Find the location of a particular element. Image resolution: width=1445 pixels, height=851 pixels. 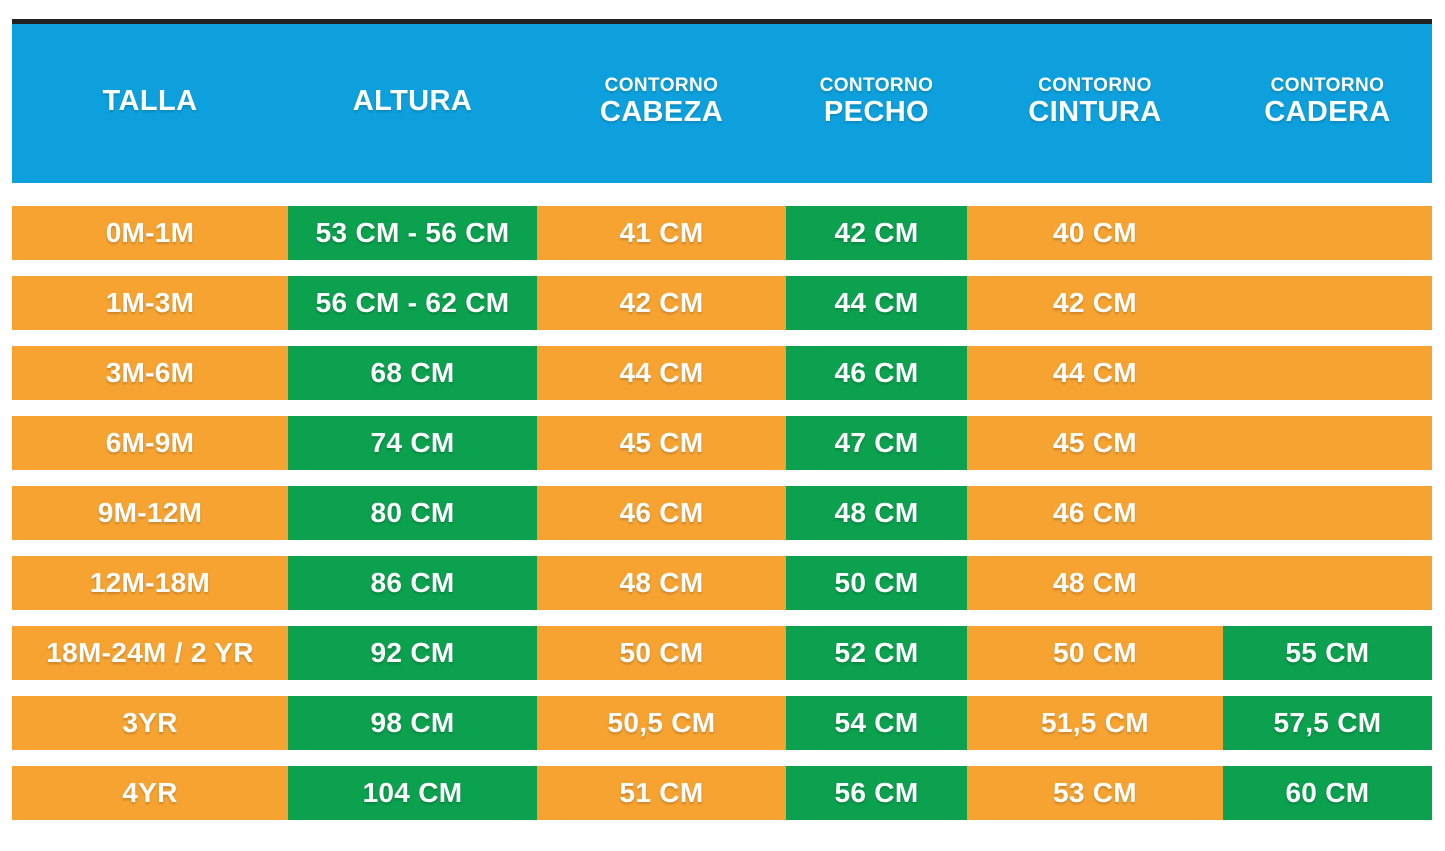

header-altura-label: ALTURA is located at coordinates (412, 100).